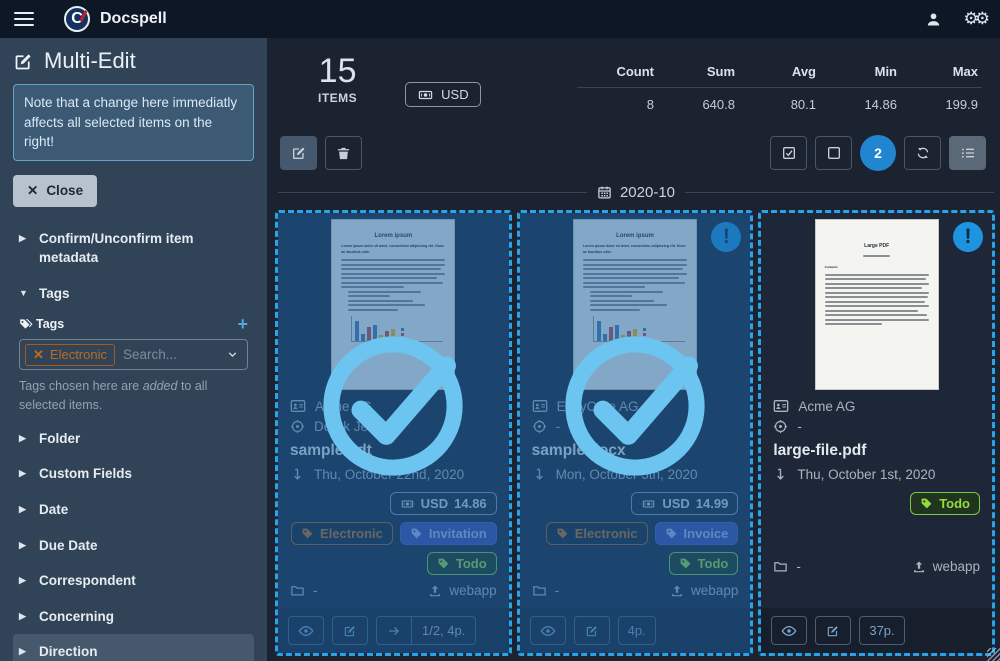 Image resolution: width=1000 pixels, height=661 pixels. What do you see at coordinates (70, 354) in the screenshot?
I see `tag-chip-electronic: ✕ Electronic` at bounding box center [70, 354].